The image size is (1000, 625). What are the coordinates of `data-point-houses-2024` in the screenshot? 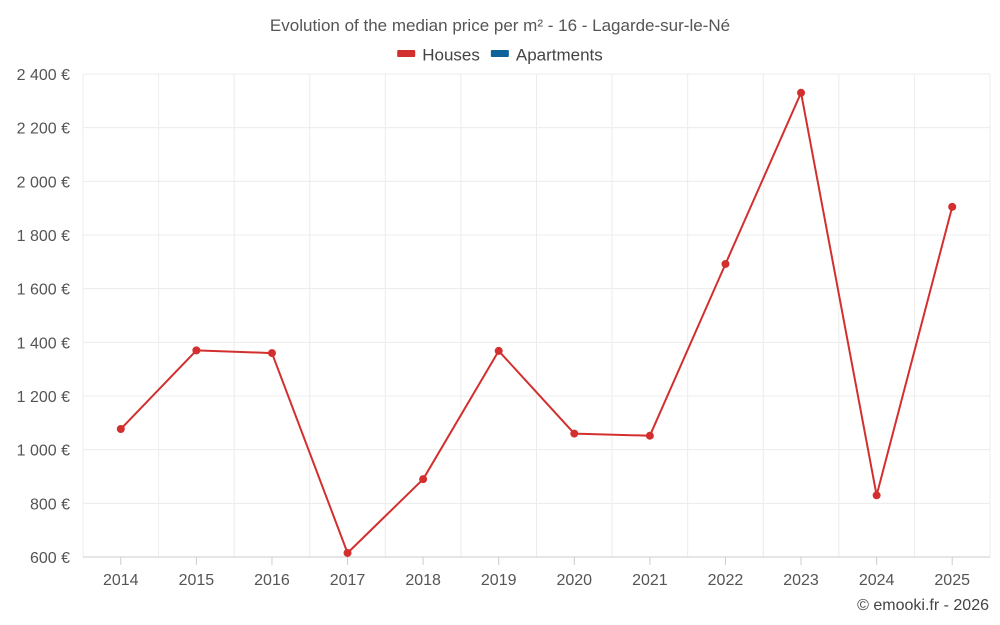 It's located at (876, 495).